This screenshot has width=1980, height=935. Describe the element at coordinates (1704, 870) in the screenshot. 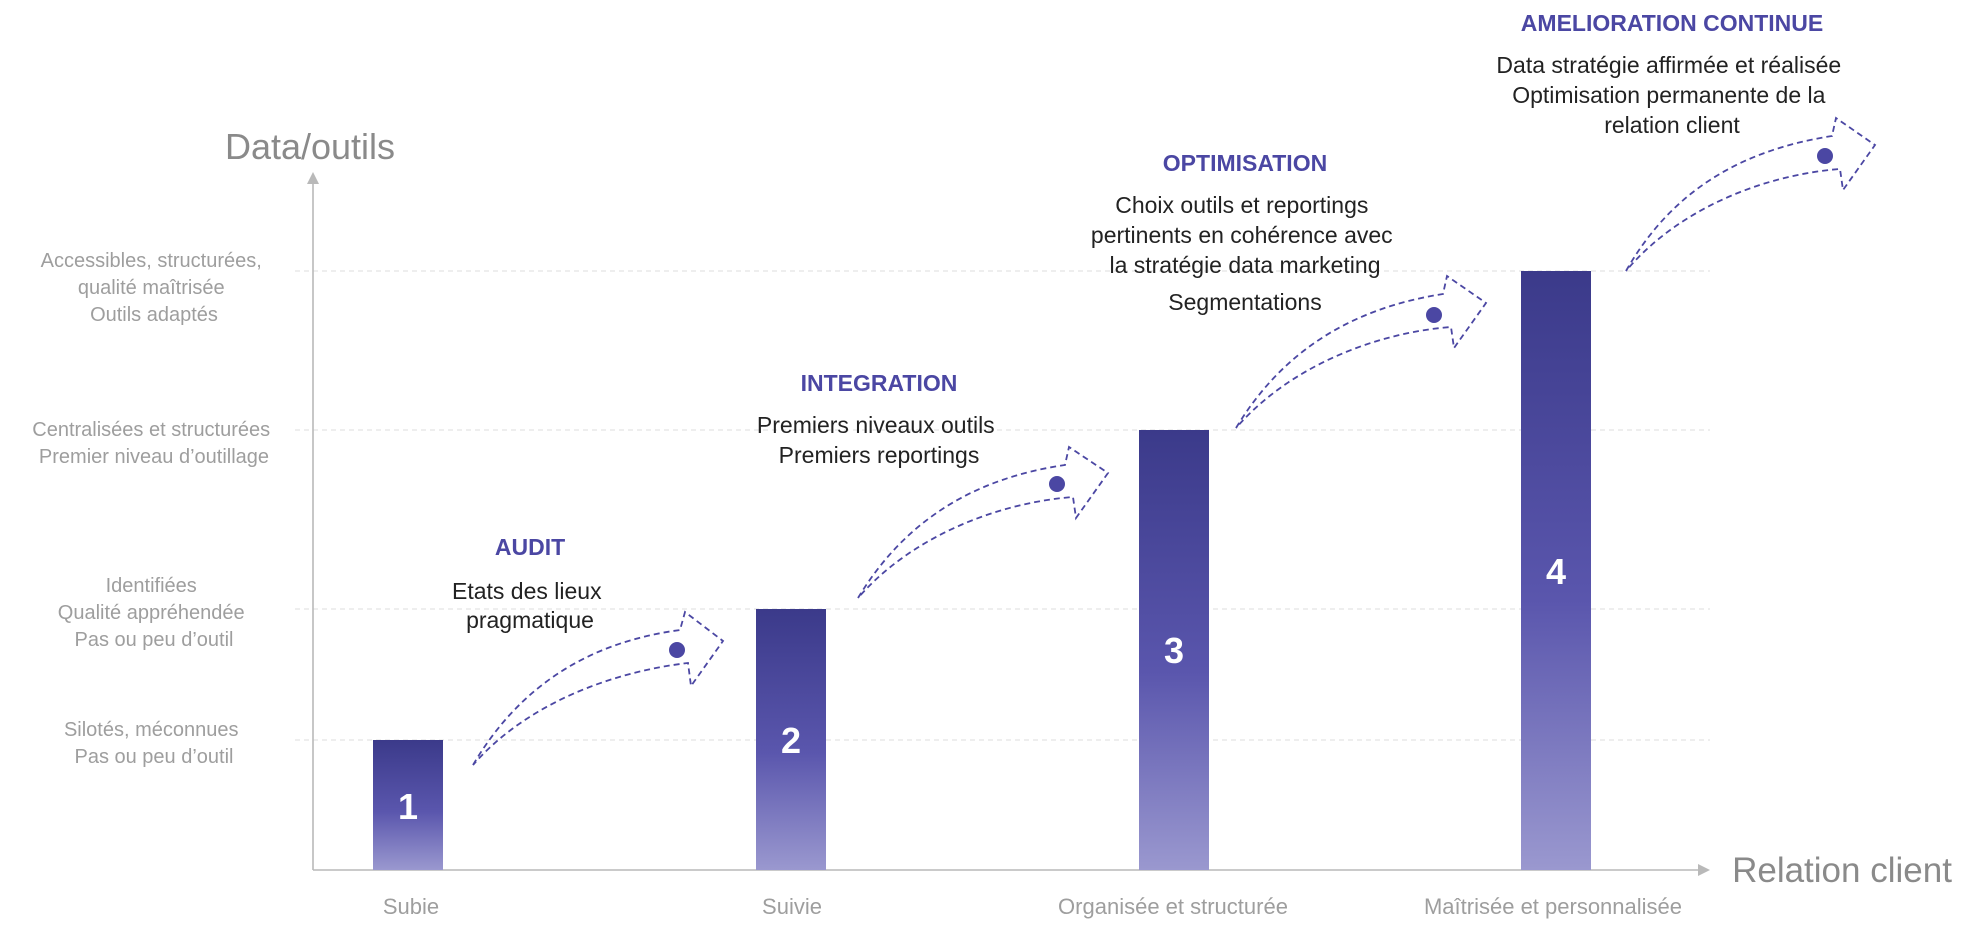

I see `x-axis-arrowhead` at that location.